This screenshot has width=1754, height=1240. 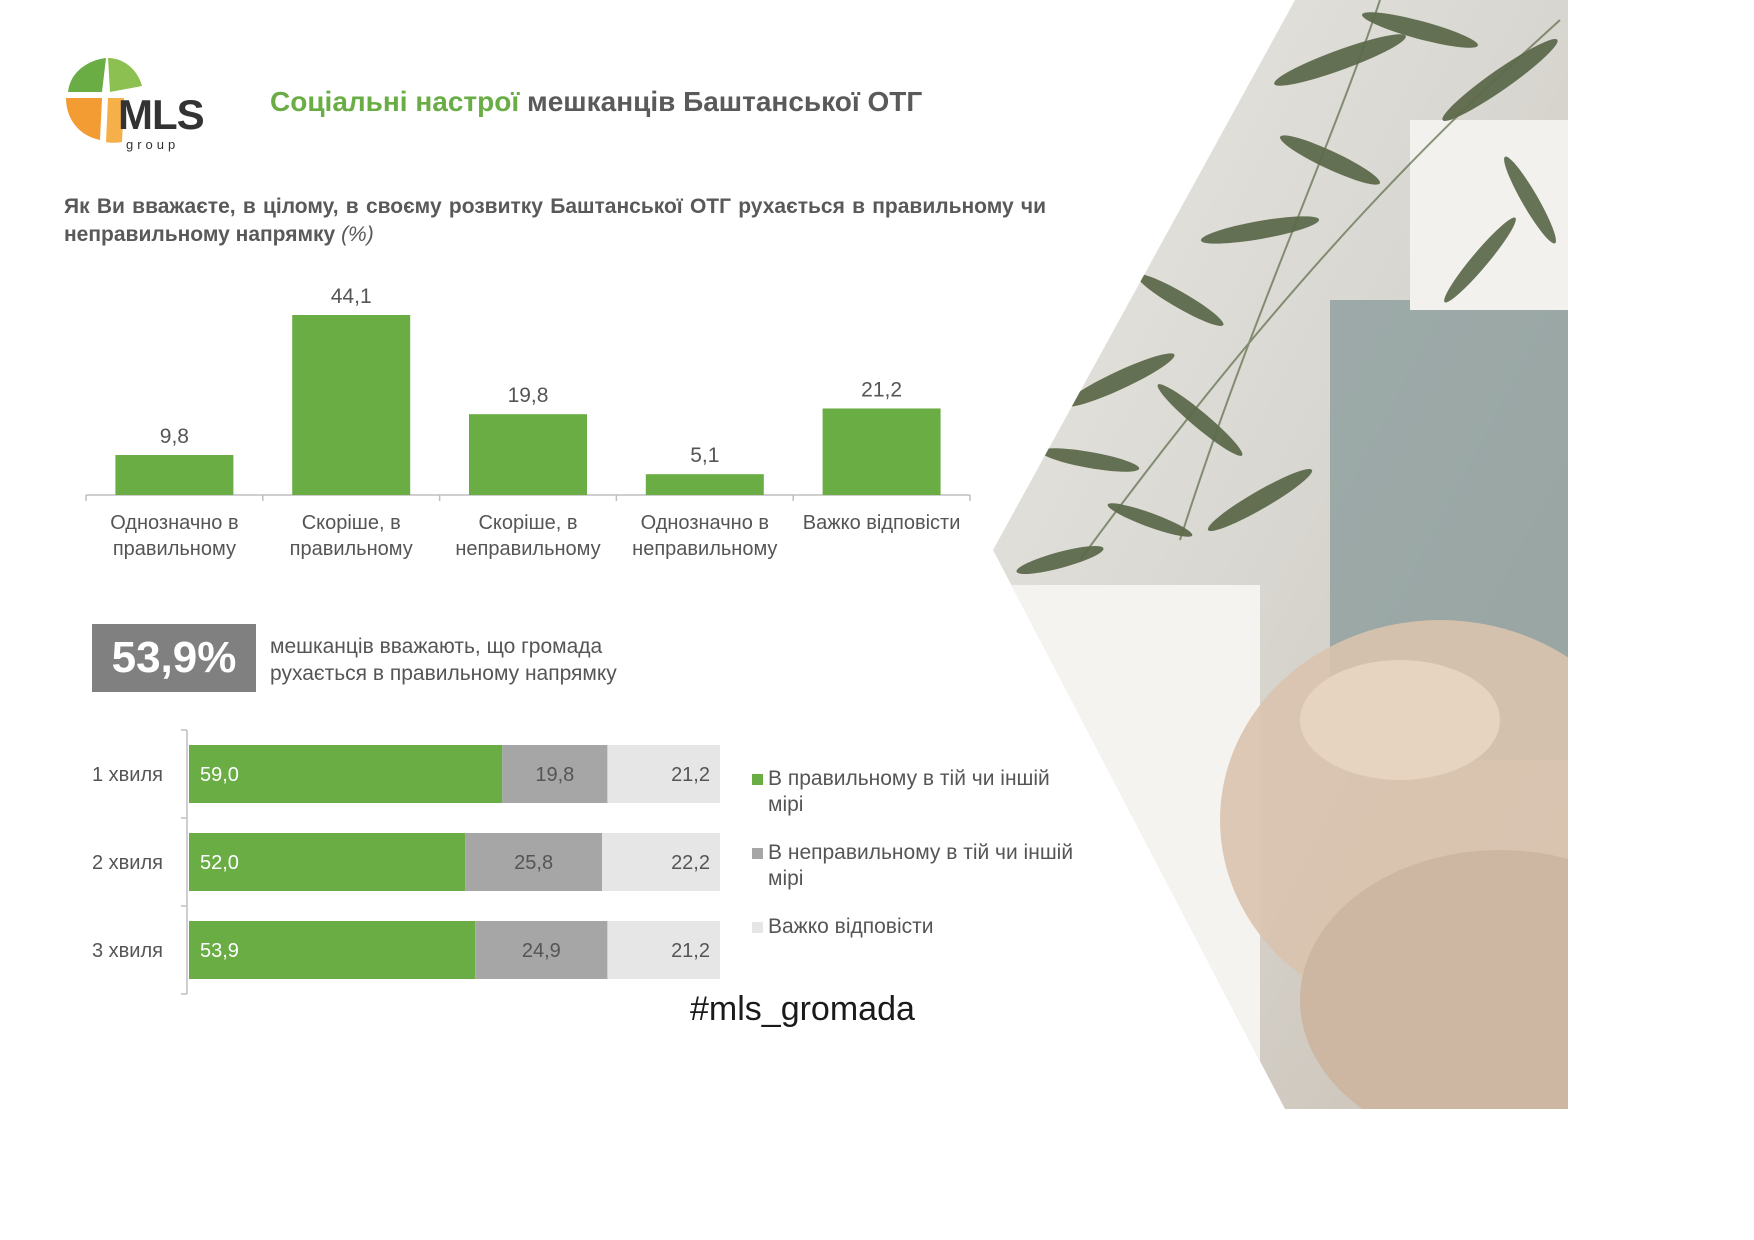 I want to click on summary-value: 53,9%, so click(x=174, y=658).